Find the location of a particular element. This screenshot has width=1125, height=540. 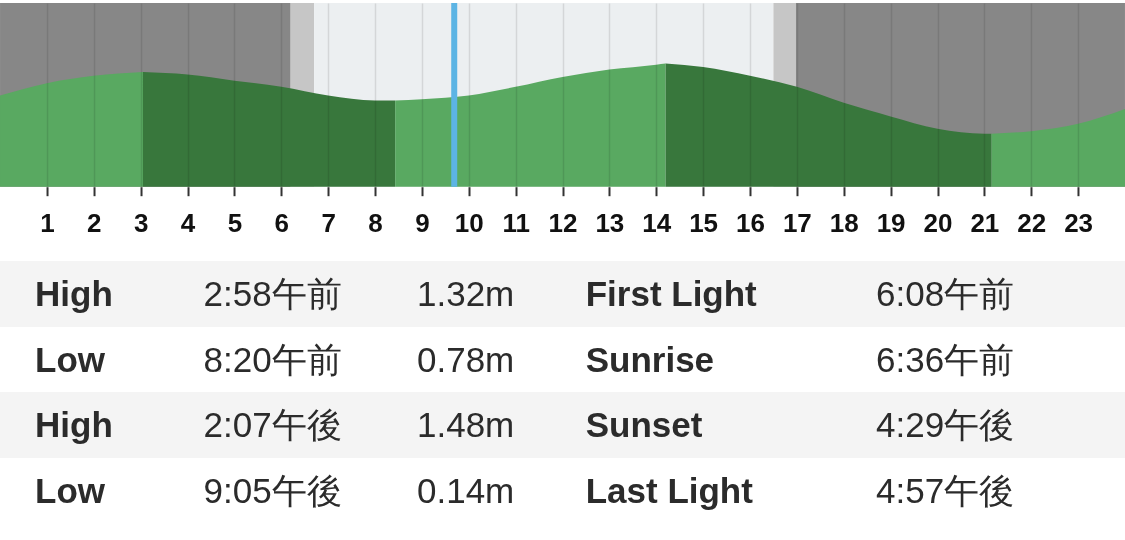

text: 0.14m is located at coordinates (466, 491).